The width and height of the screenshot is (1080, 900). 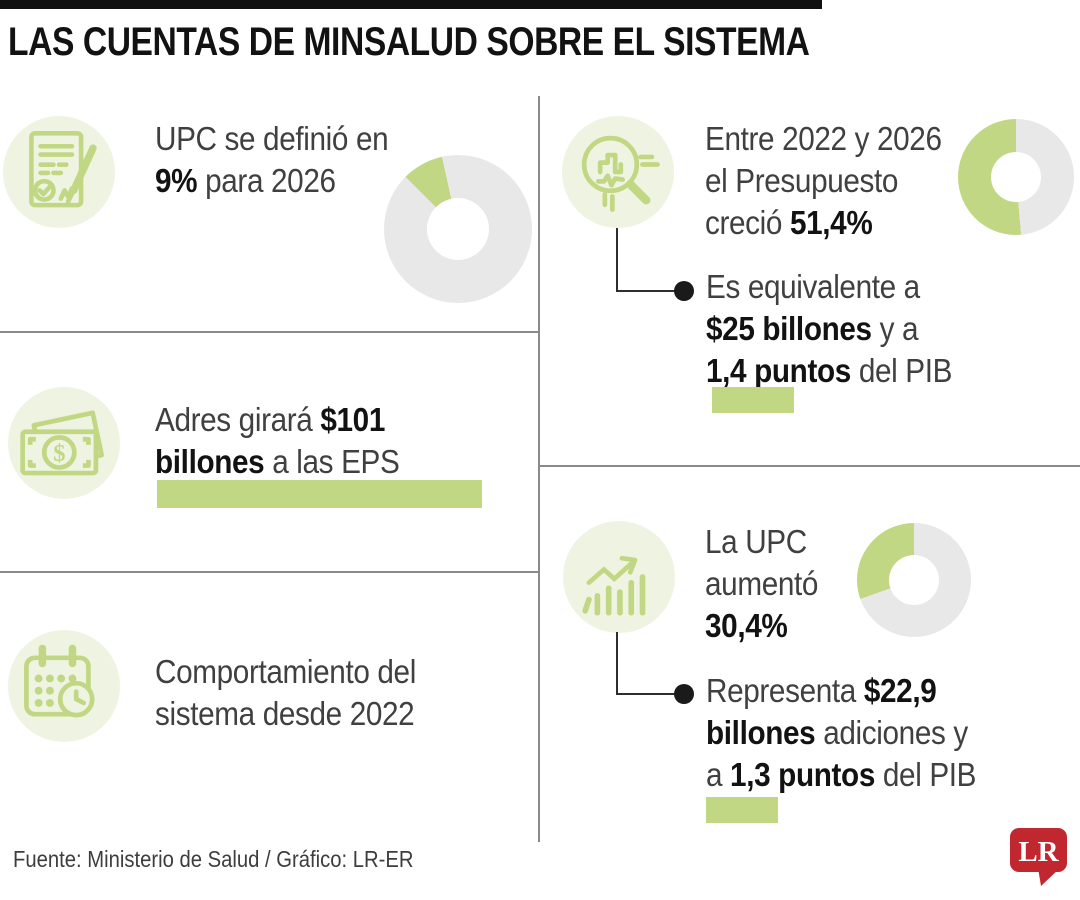 What do you see at coordinates (411, 4) in the screenshot?
I see `title-accent-bar` at bounding box center [411, 4].